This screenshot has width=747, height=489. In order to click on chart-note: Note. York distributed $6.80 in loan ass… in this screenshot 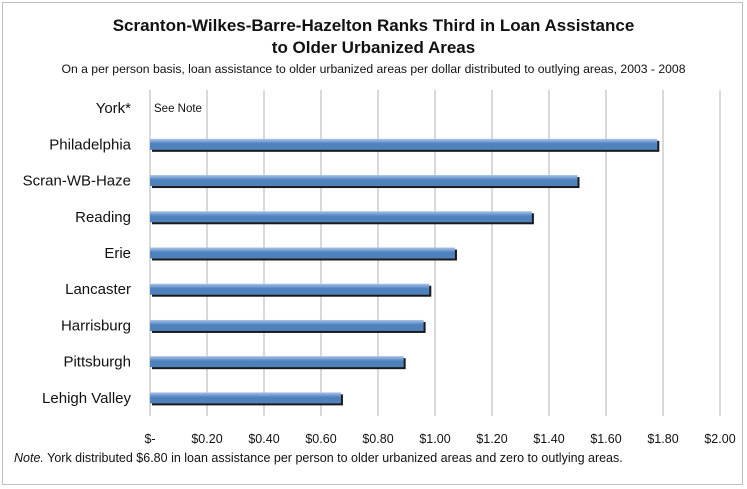, I will do `click(374, 458)`.